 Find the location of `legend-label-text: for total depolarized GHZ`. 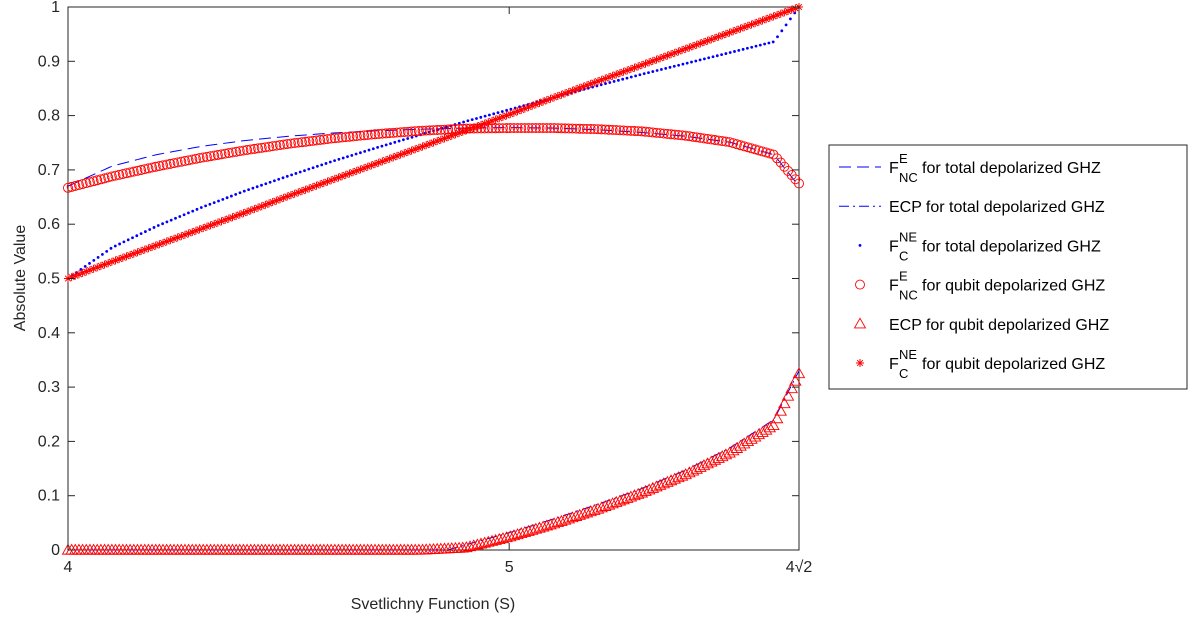

legend-label-text: for total depolarized GHZ is located at coordinates (1011, 246).